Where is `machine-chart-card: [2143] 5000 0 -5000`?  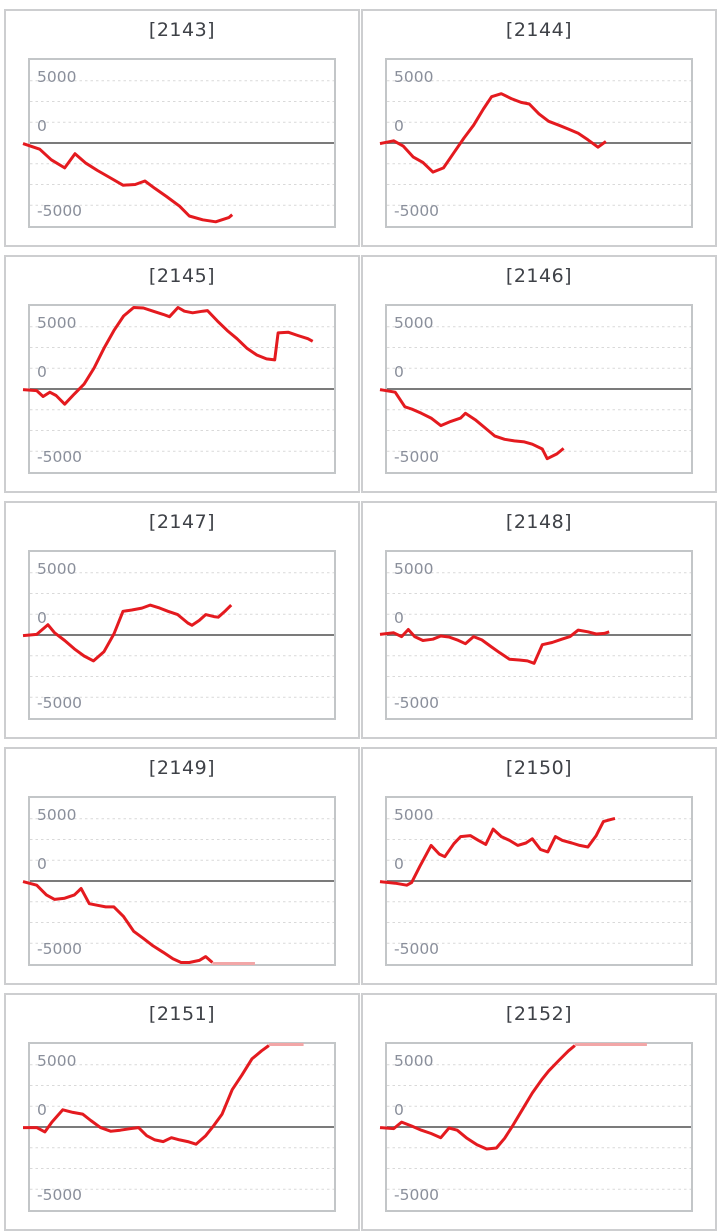 machine-chart-card: [2143] 5000 0 -5000 is located at coordinates (182, 128).